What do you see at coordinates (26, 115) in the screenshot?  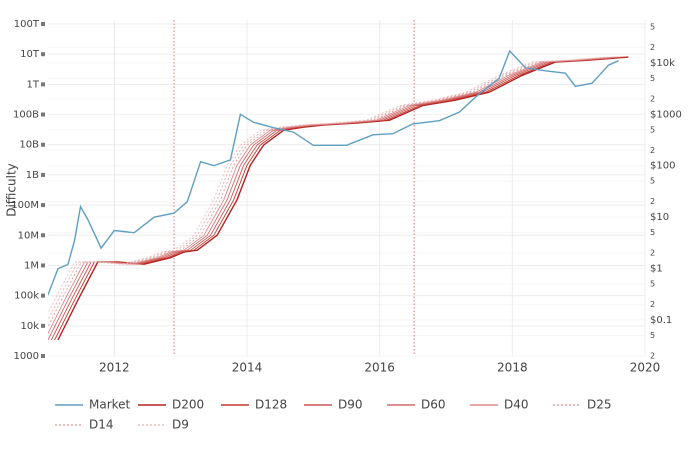 I see `y-tick-label: 100B` at bounding box center [26, 115].